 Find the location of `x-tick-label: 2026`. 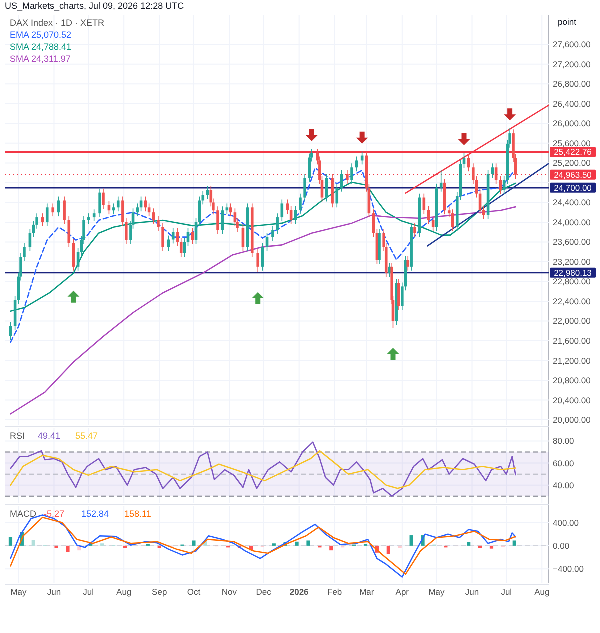

x-tick-label: 2026 is located at coordinates (300, 592).